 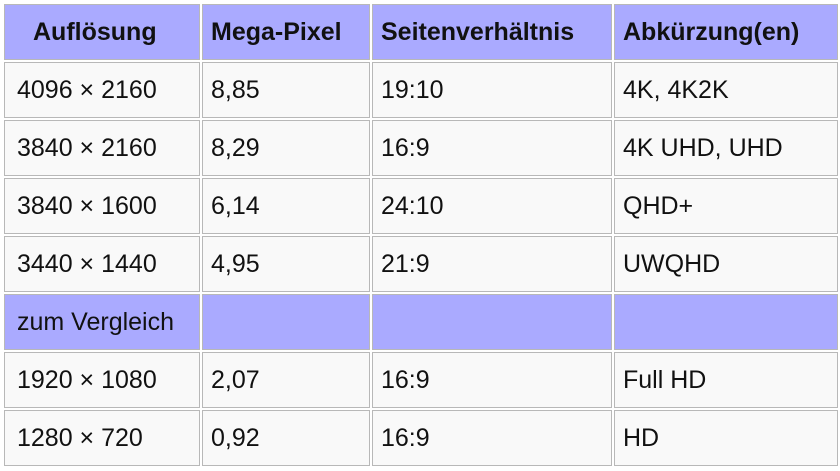 What do you see at coordinates (102, 32) in the screenshot?
I see `header-resolution: Auflösung` at bounding box center [102, 32].